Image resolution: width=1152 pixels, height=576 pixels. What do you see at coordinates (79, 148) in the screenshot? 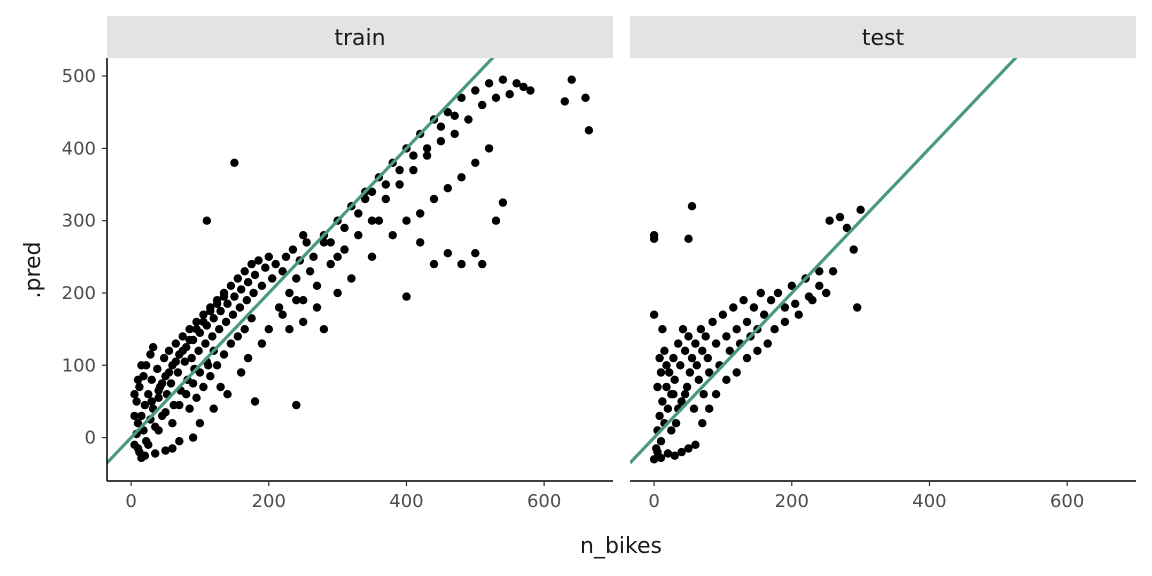
I see `y-tick-label: 400` at bounding box center [79, 148].